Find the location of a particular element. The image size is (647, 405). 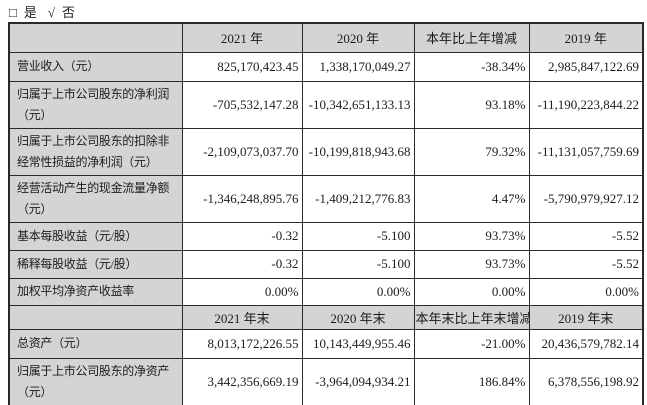

value-2019: 6,378,556,198.92 is located at coordinates (586, 381).